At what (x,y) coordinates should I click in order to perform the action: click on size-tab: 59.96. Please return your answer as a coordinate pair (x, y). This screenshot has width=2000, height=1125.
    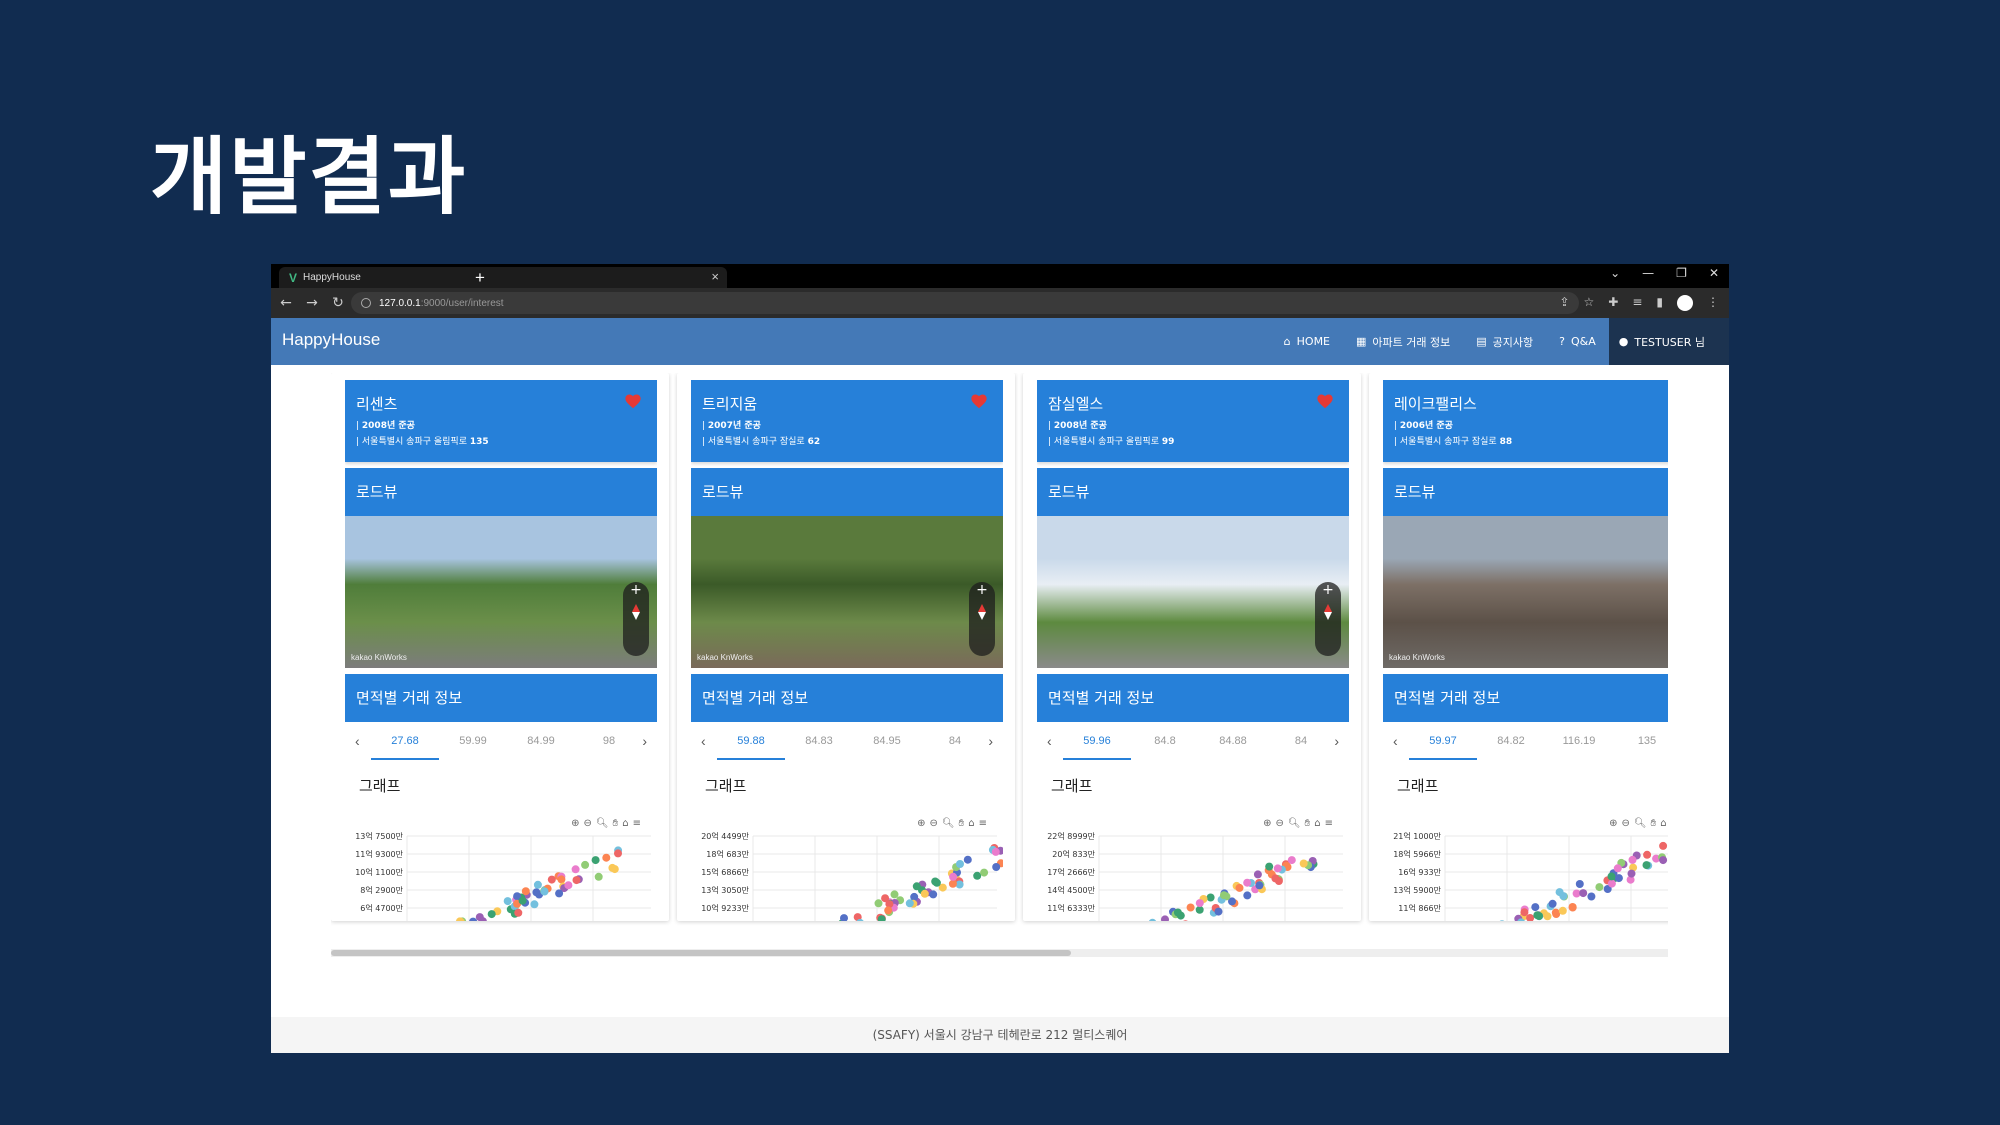
    Looking at the image, I should click on (1097, 741).